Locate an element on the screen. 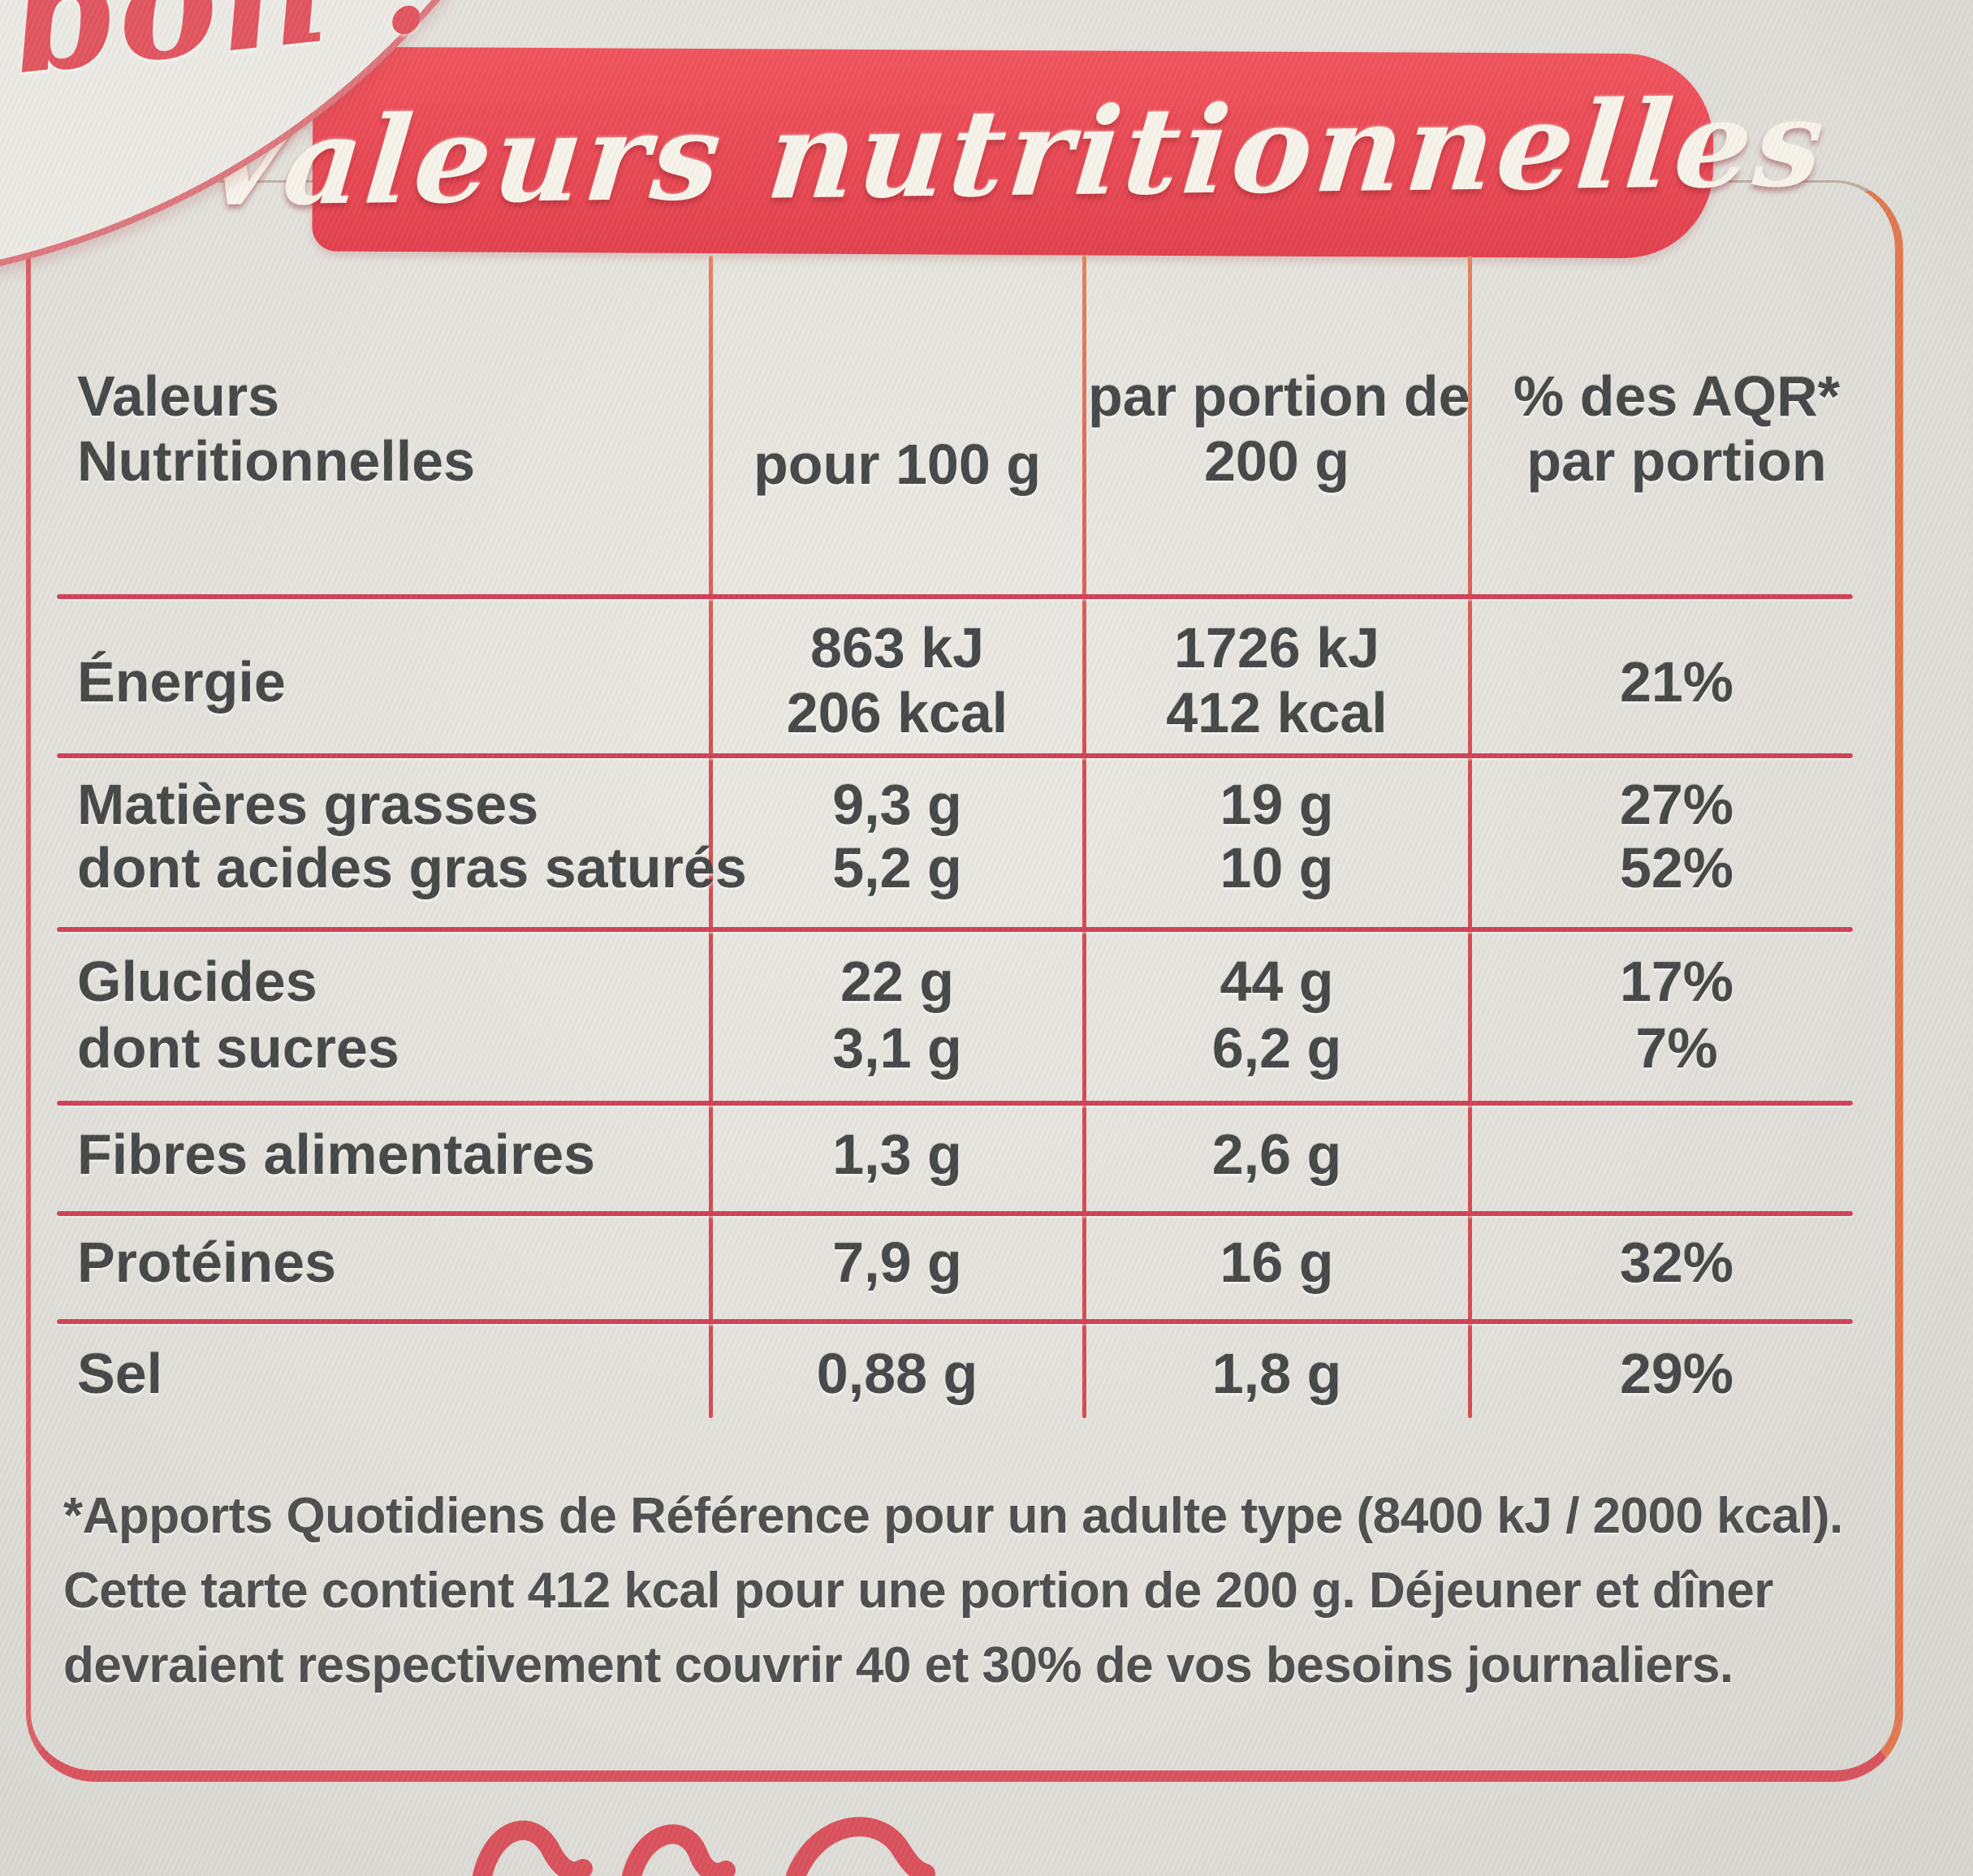 The image size is (1973, 1876). table-grid-hline-fibres is located at coordinates (955, 1213).